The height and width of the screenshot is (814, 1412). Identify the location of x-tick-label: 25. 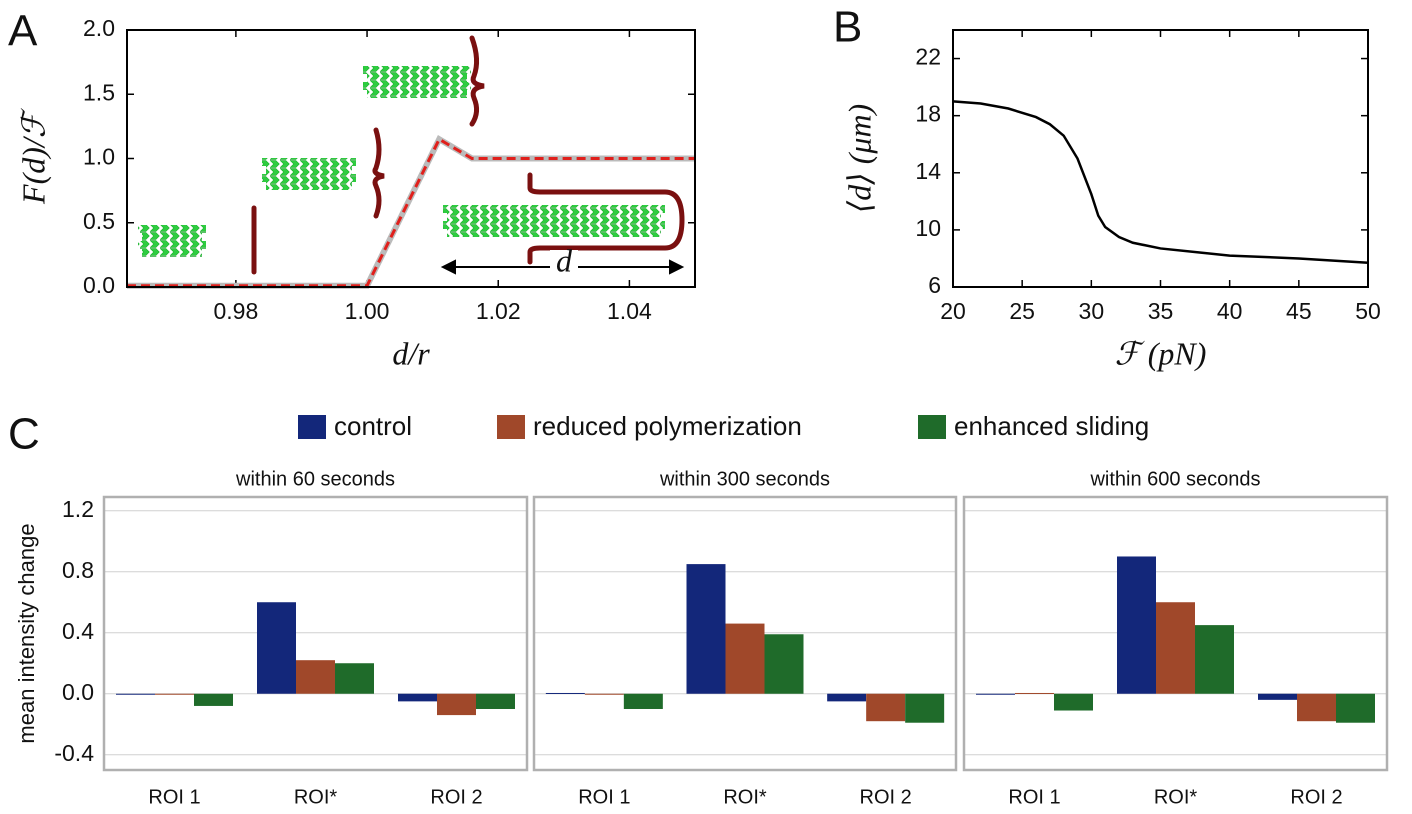
(1022, 311).